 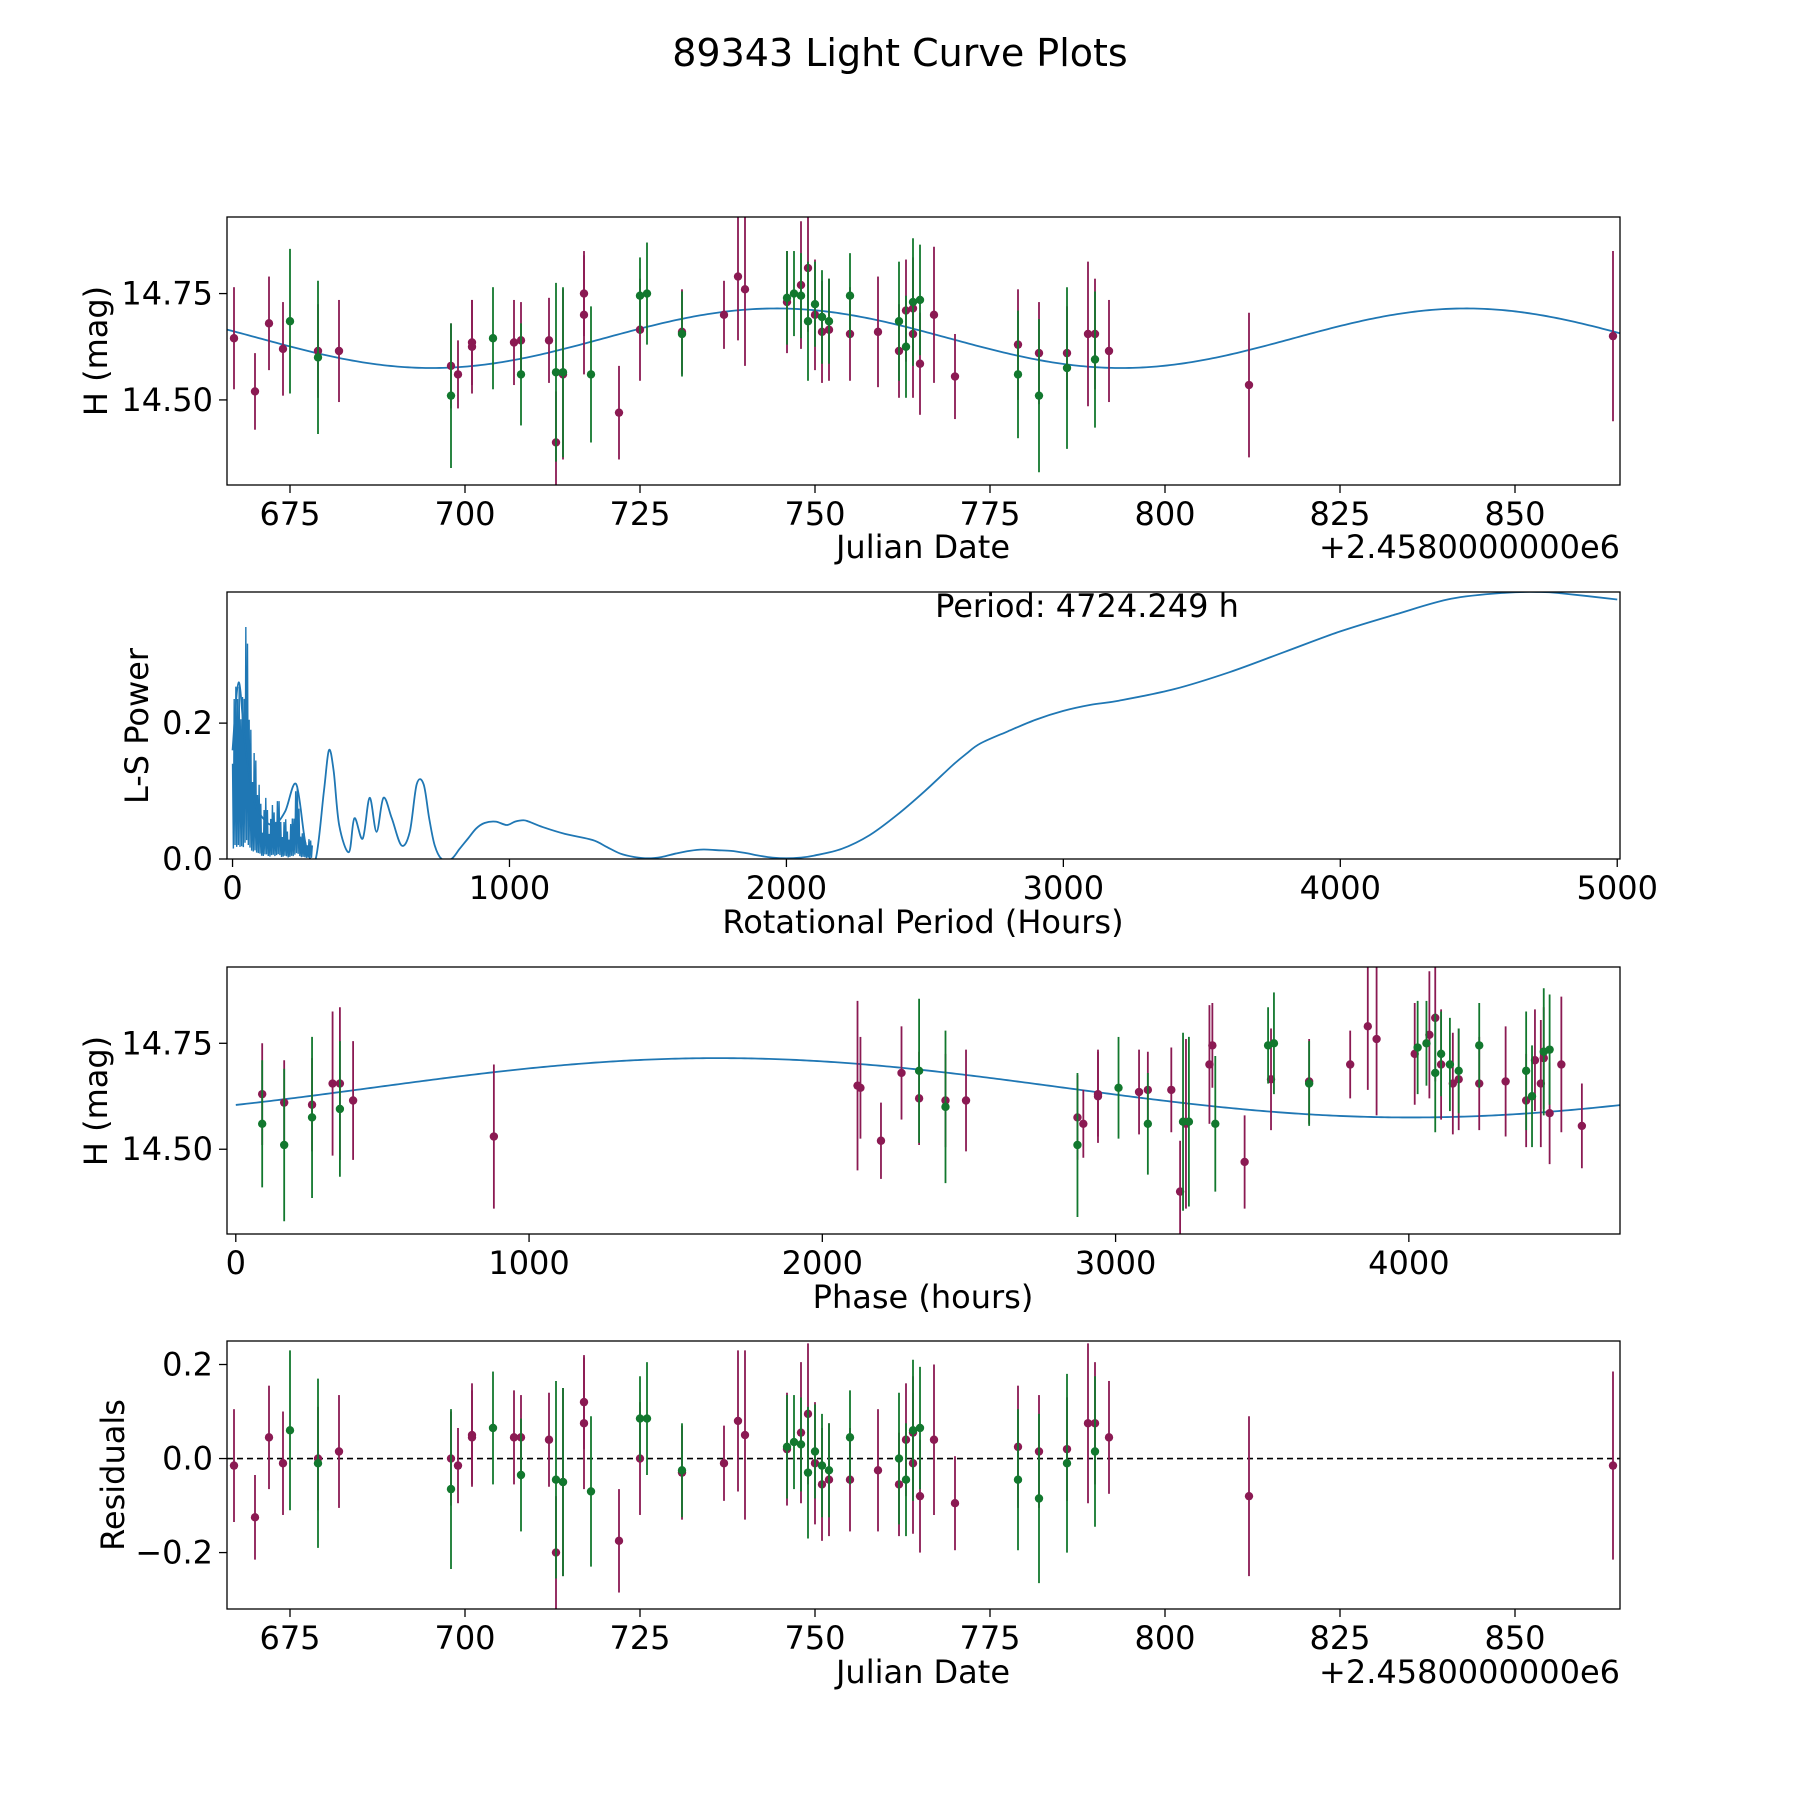 I want to click on residuals-plot-area, so click(x=923, y=1476).